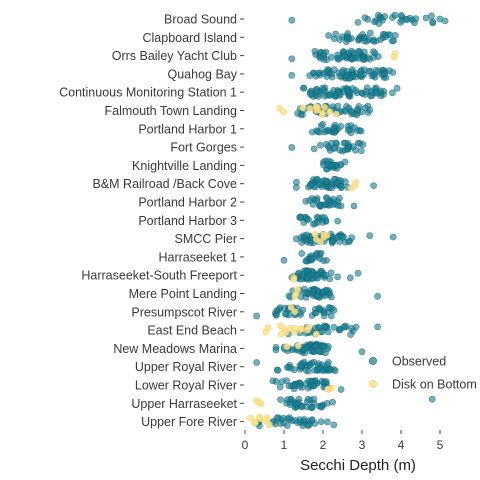 This screenshot has width=480, height=480. I want to click on legend-label: Observed, so click(419, 362).